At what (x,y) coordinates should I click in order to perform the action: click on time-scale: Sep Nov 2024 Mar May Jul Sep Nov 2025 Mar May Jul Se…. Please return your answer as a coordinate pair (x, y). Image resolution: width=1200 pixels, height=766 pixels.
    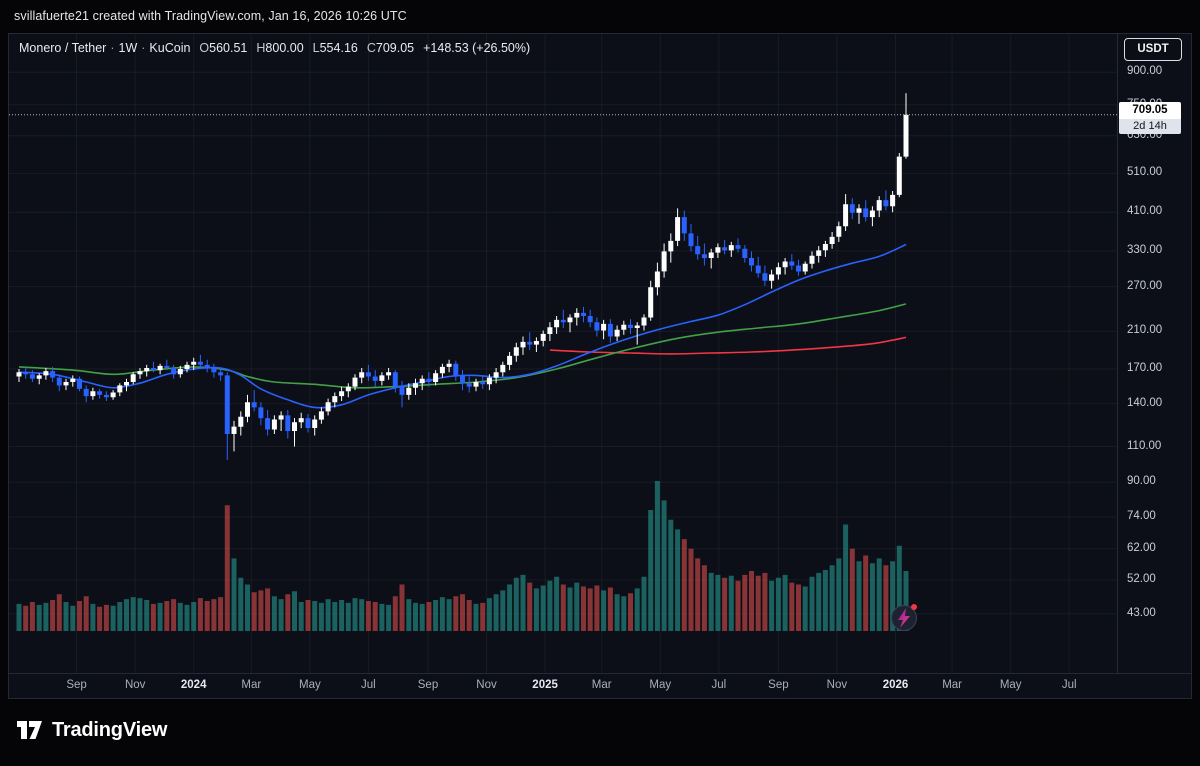
    Looking at the image, I should click on (600, 685).